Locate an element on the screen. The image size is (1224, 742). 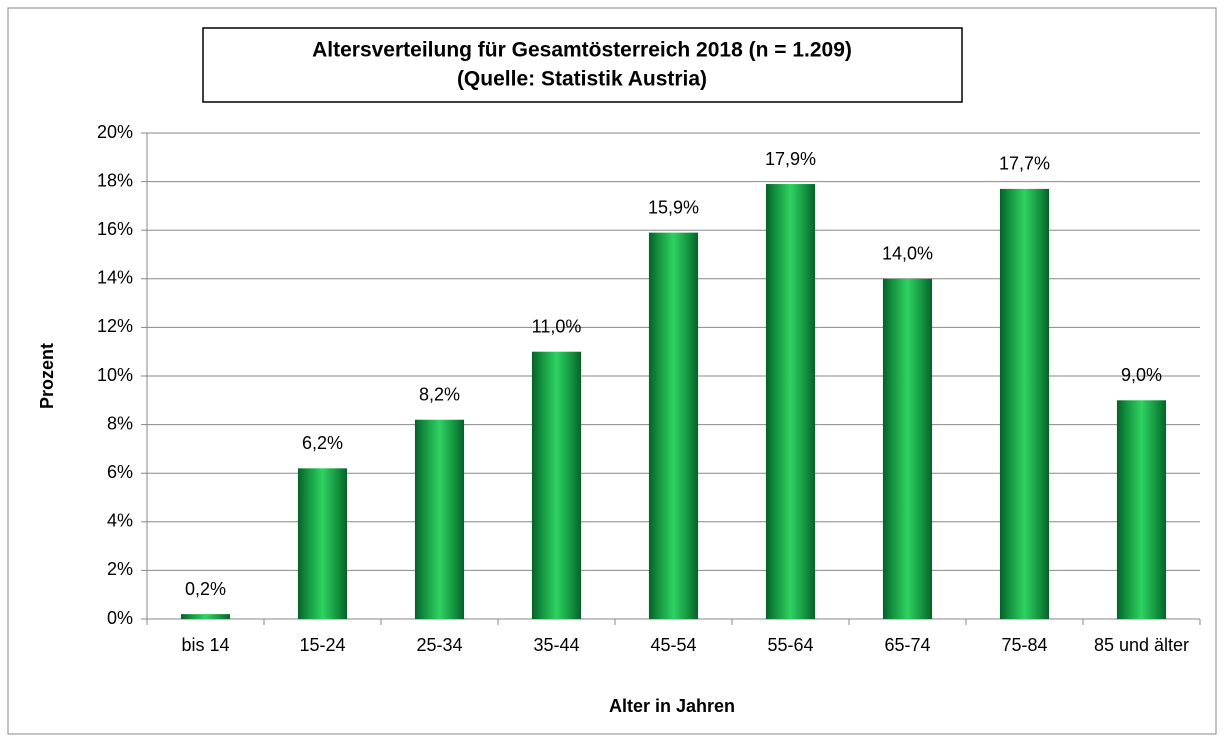
x-tick-label: 85 und älter is located at coordinates (1141, 645).